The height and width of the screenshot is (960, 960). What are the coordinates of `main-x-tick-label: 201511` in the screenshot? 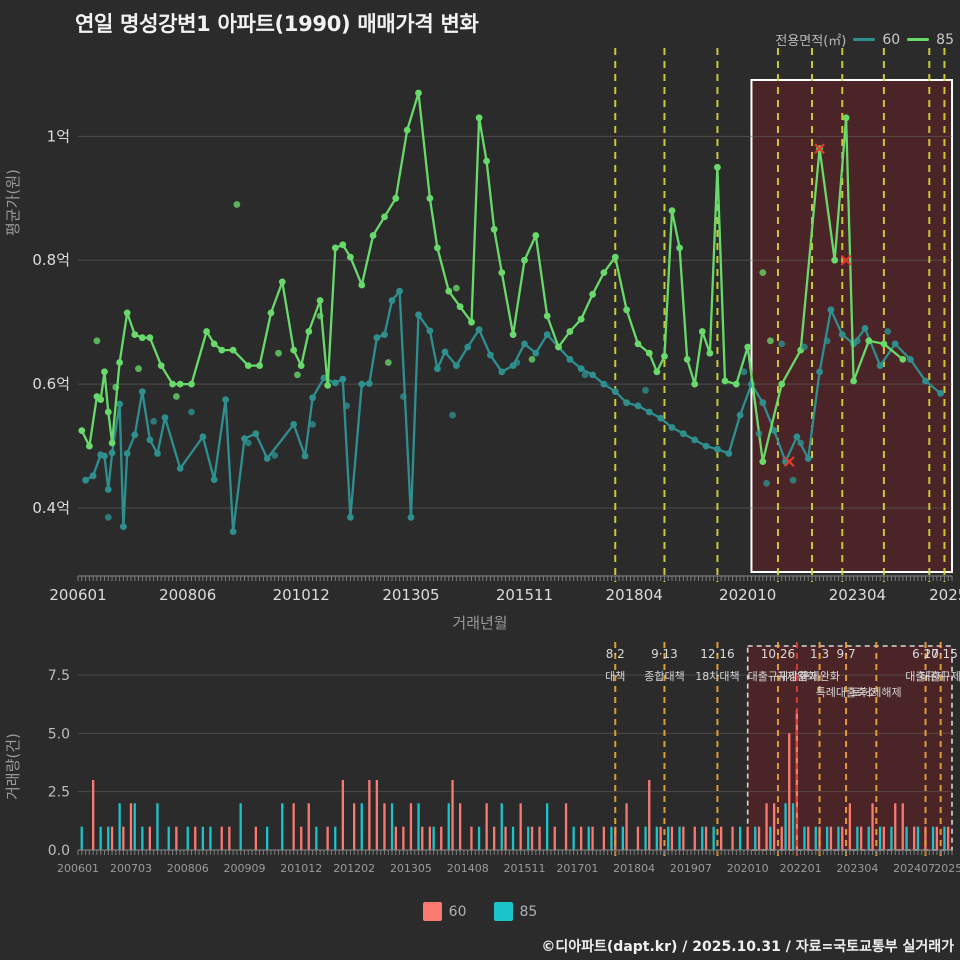 It's located at (524, 595).